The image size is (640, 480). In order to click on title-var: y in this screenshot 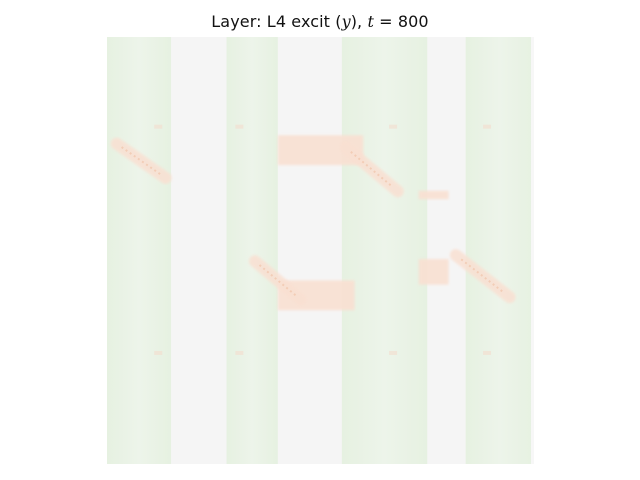, I will do `click(346, 21)`.